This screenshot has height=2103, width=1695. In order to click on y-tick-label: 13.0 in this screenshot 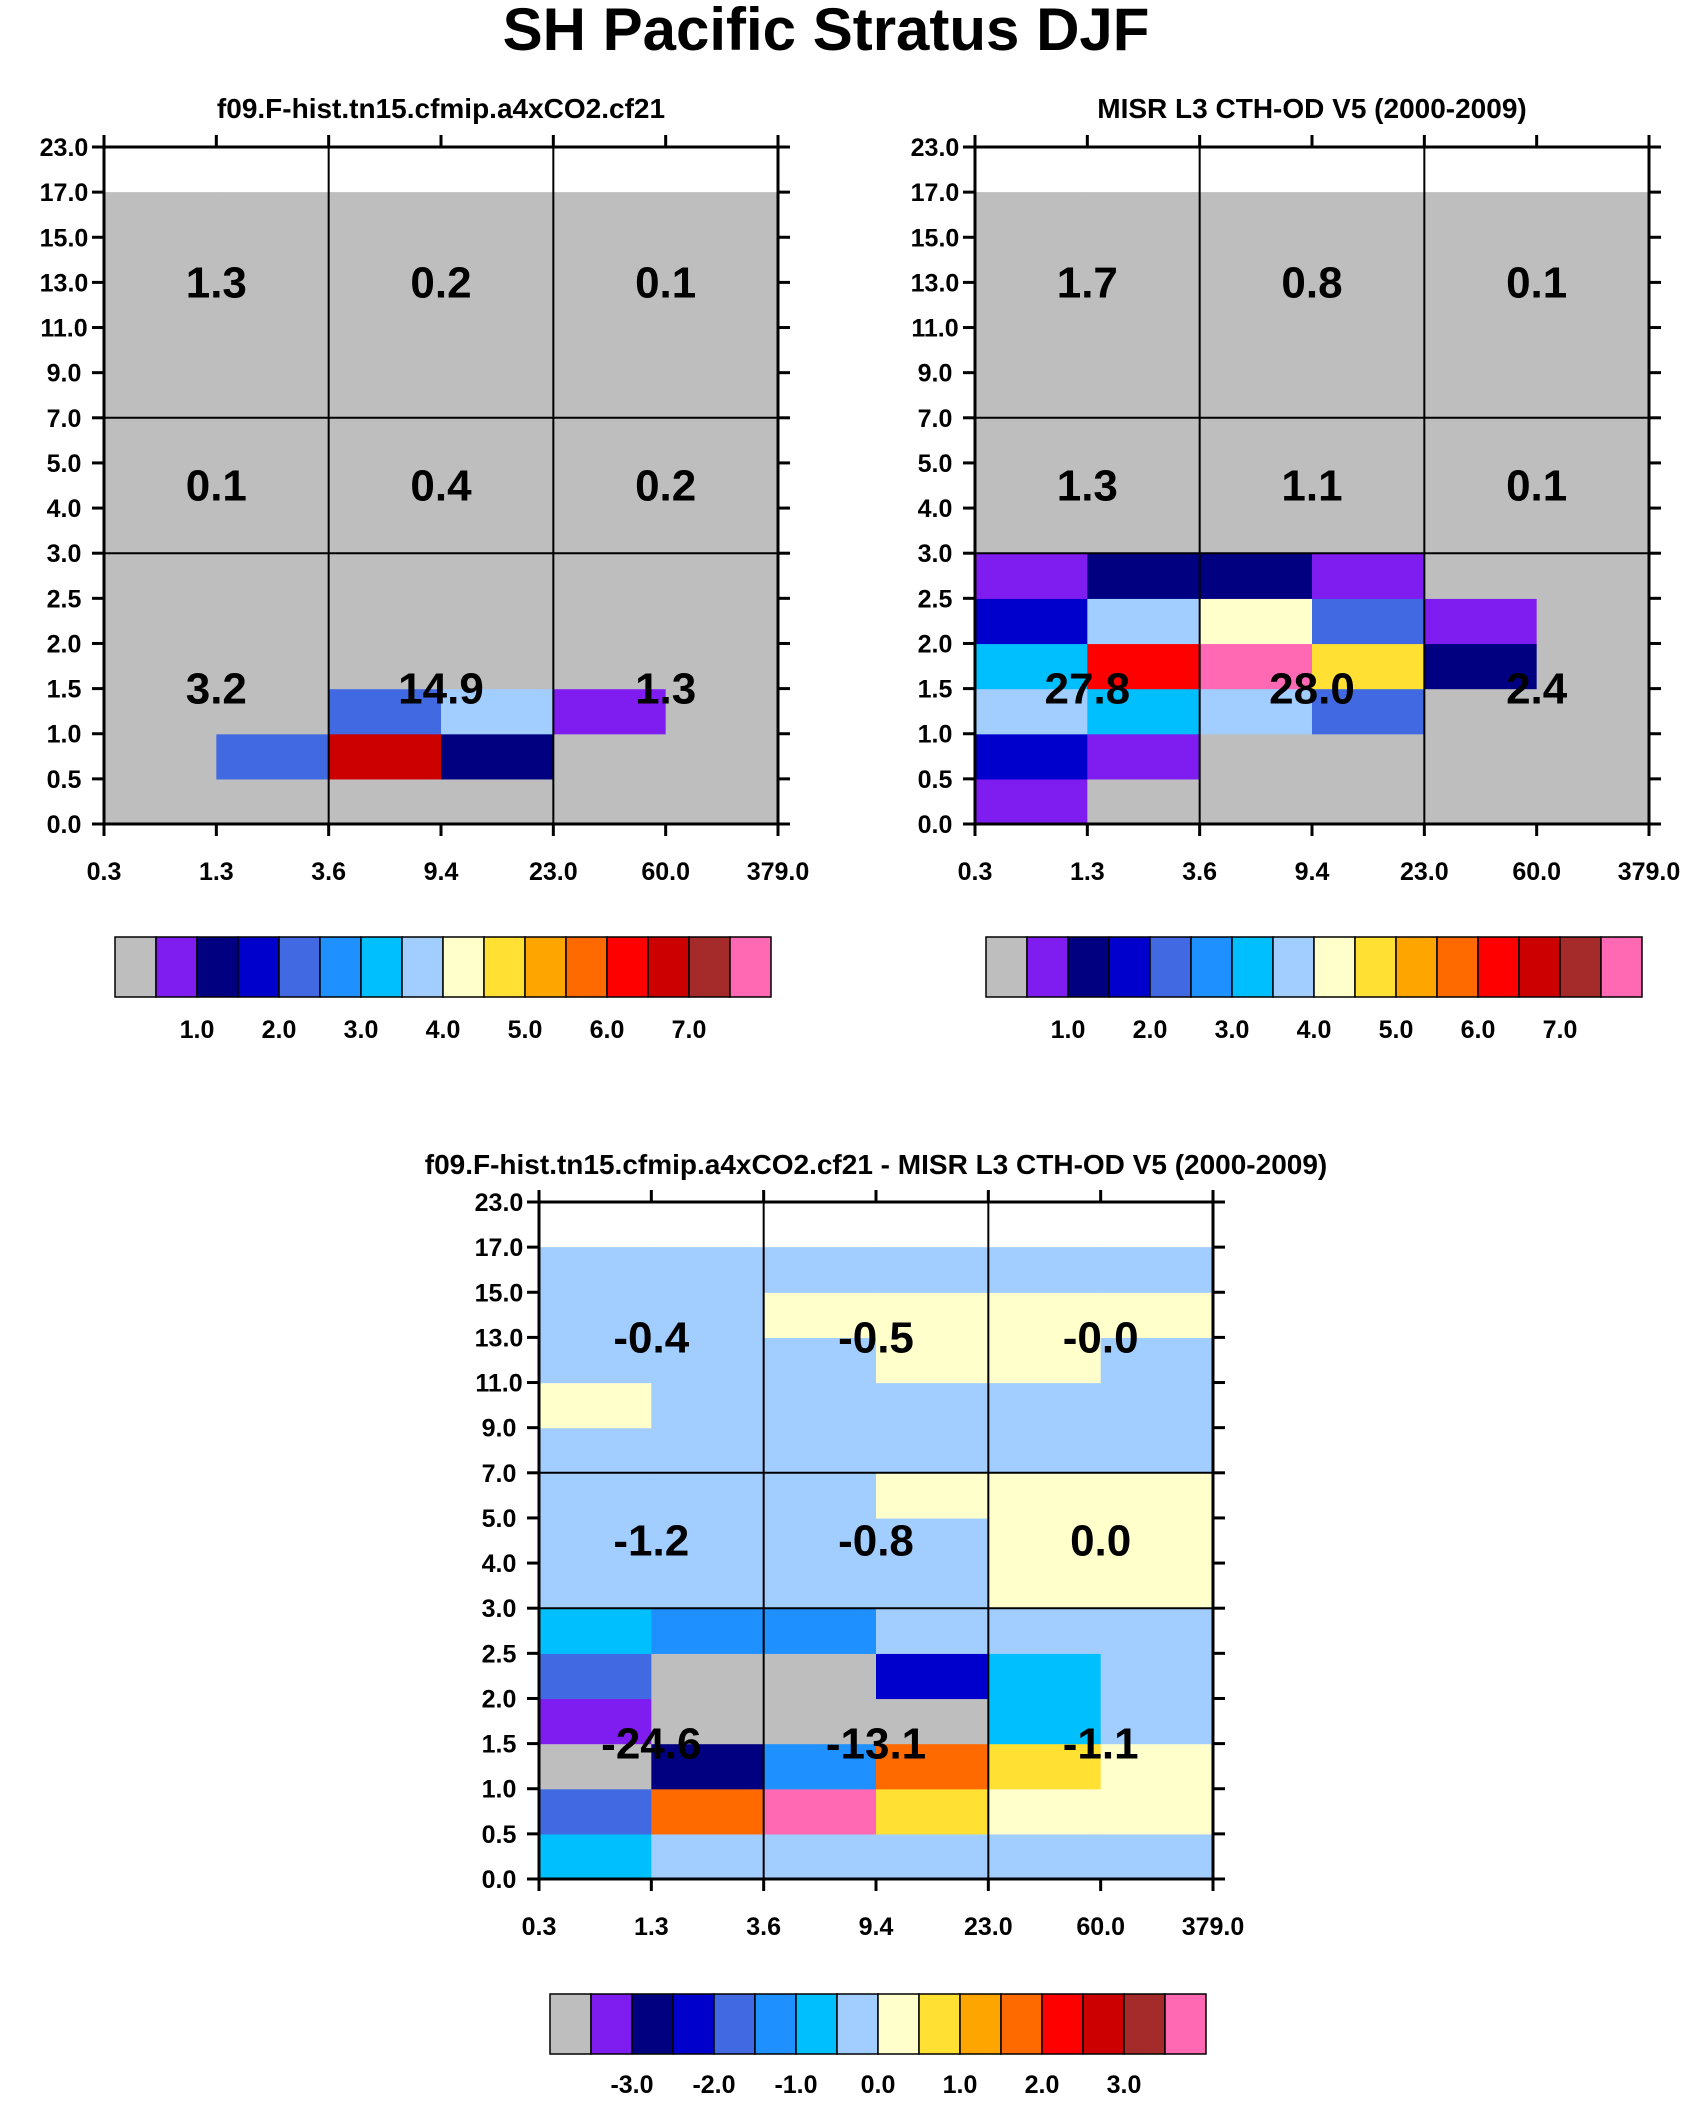, I will do `click(935, 283)`.